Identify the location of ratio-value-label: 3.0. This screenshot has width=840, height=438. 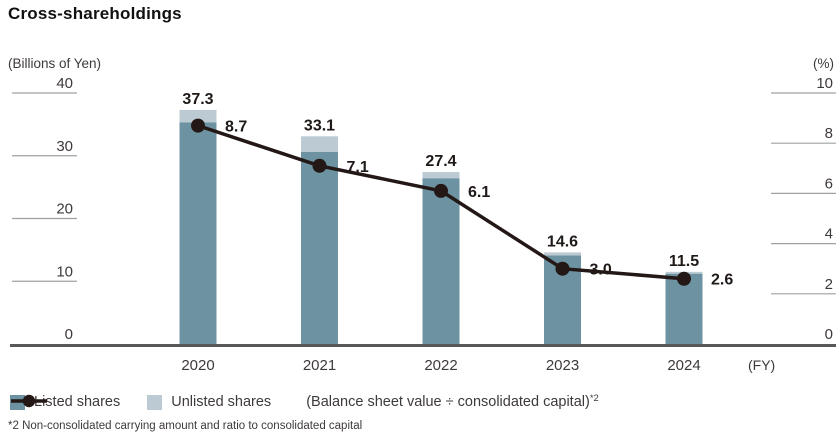
(601, 270).